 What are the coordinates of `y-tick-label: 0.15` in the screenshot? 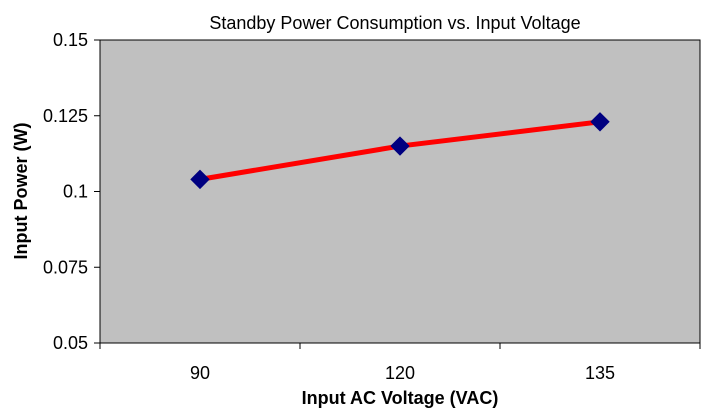 It's located at (70, 40).